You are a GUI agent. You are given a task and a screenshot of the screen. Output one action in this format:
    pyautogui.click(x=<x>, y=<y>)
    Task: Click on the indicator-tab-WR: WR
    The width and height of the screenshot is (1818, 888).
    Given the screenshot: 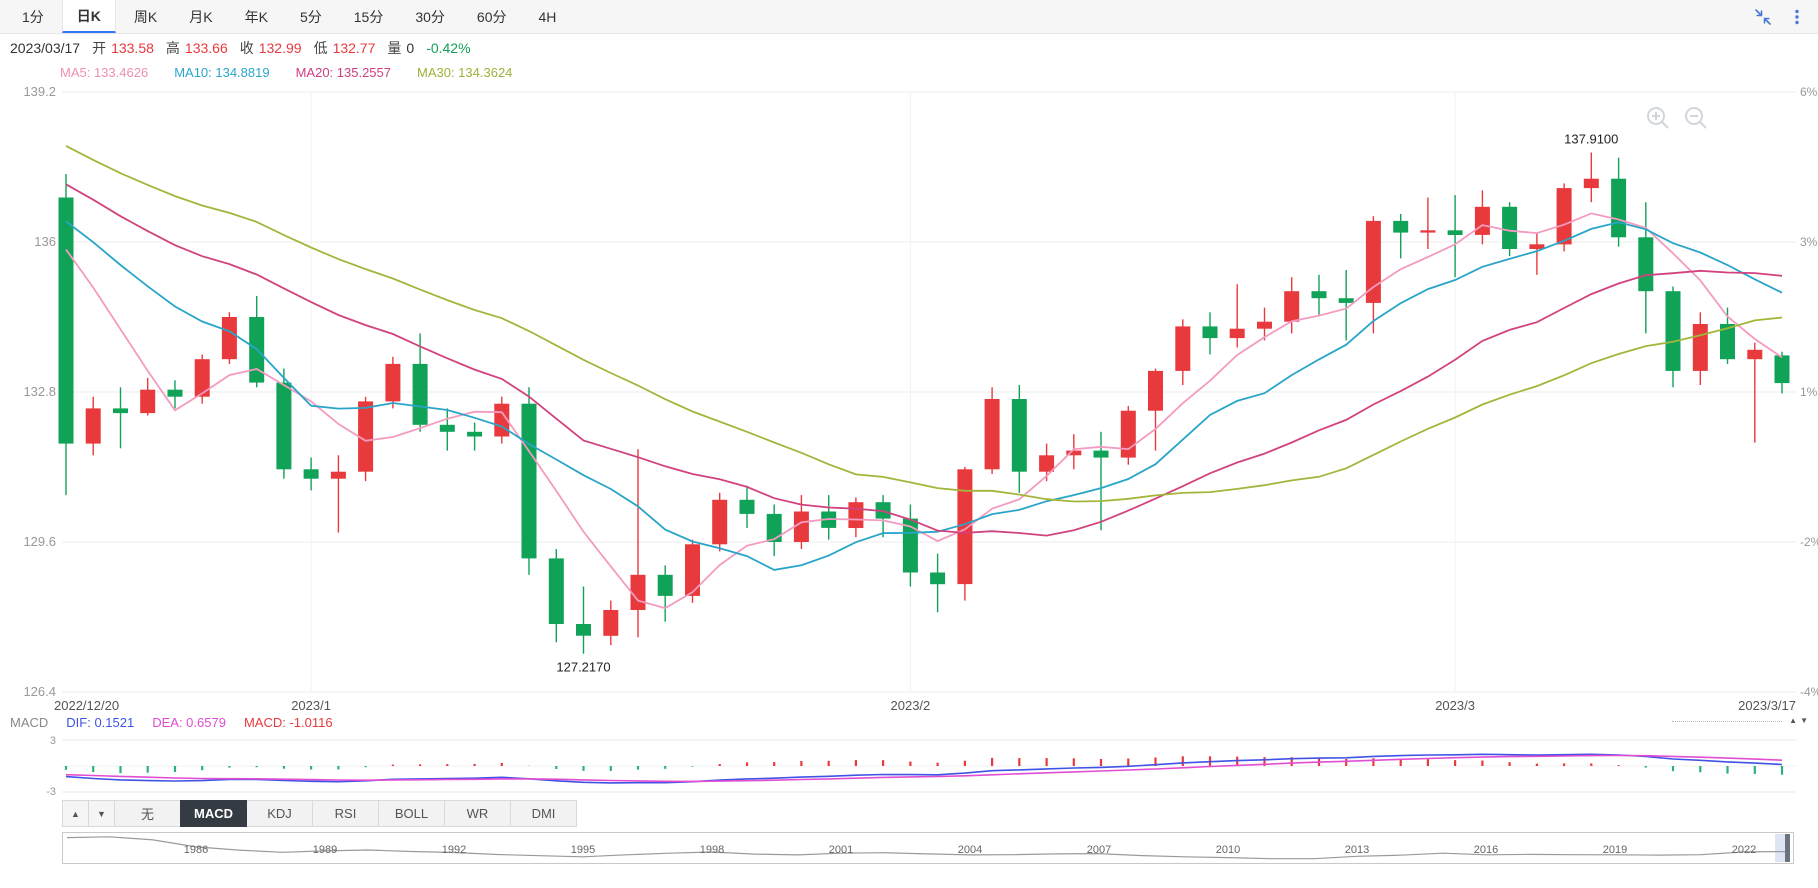 What is the action you would take?
    pyautogui.click(x=477, y=813)
    